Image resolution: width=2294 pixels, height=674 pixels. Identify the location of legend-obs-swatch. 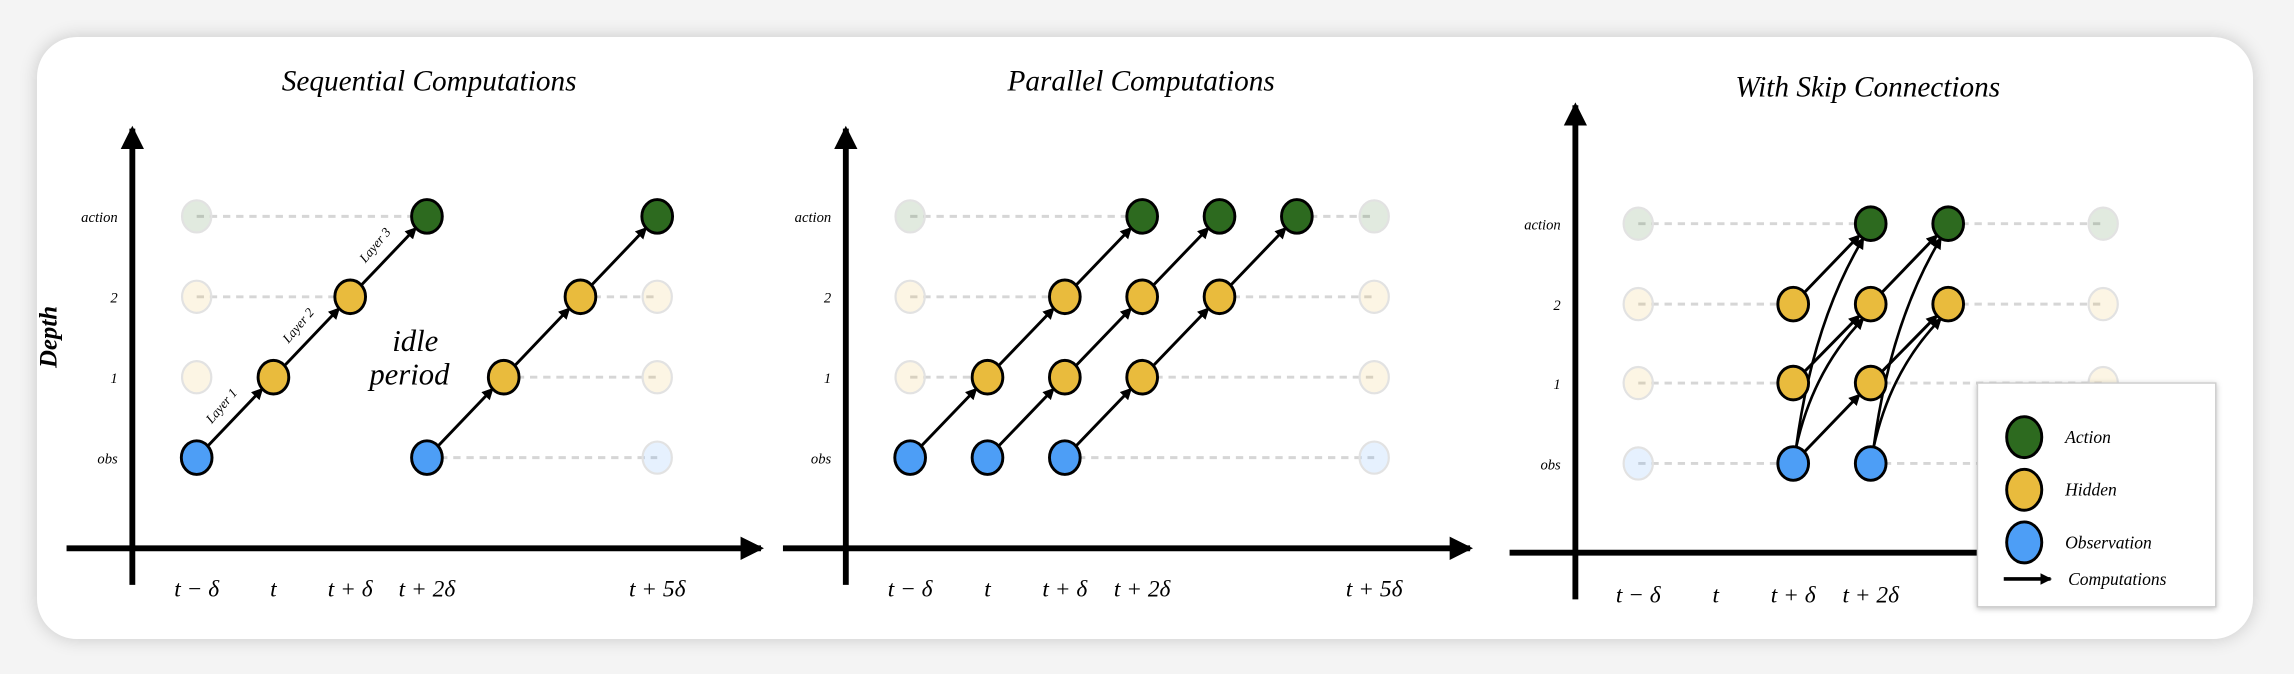
(2024, 542).